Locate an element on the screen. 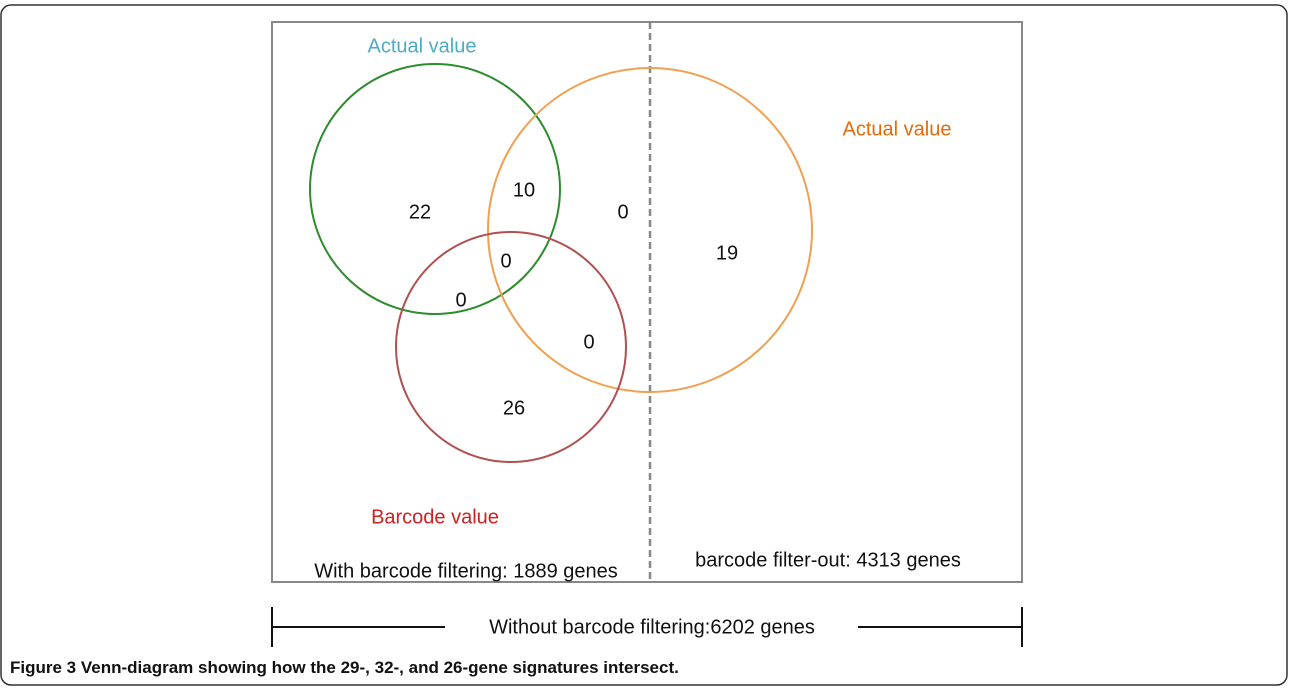 The height and width of the screenshot is (695, 1292). region-count: 19 is located at coordinates (727, 253).